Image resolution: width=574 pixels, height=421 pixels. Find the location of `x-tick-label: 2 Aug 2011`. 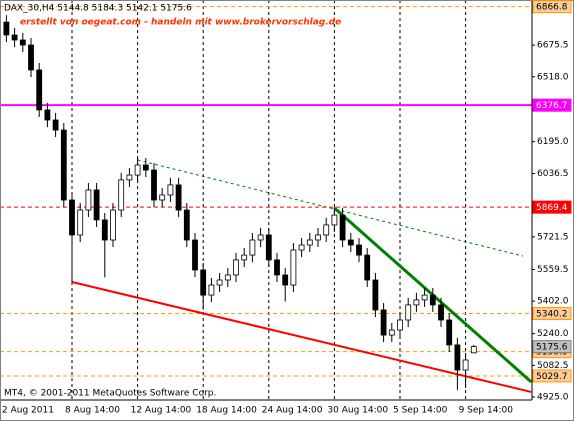

x-tick-label: 2 Aug 2011 is located at coordinates (28, 411).